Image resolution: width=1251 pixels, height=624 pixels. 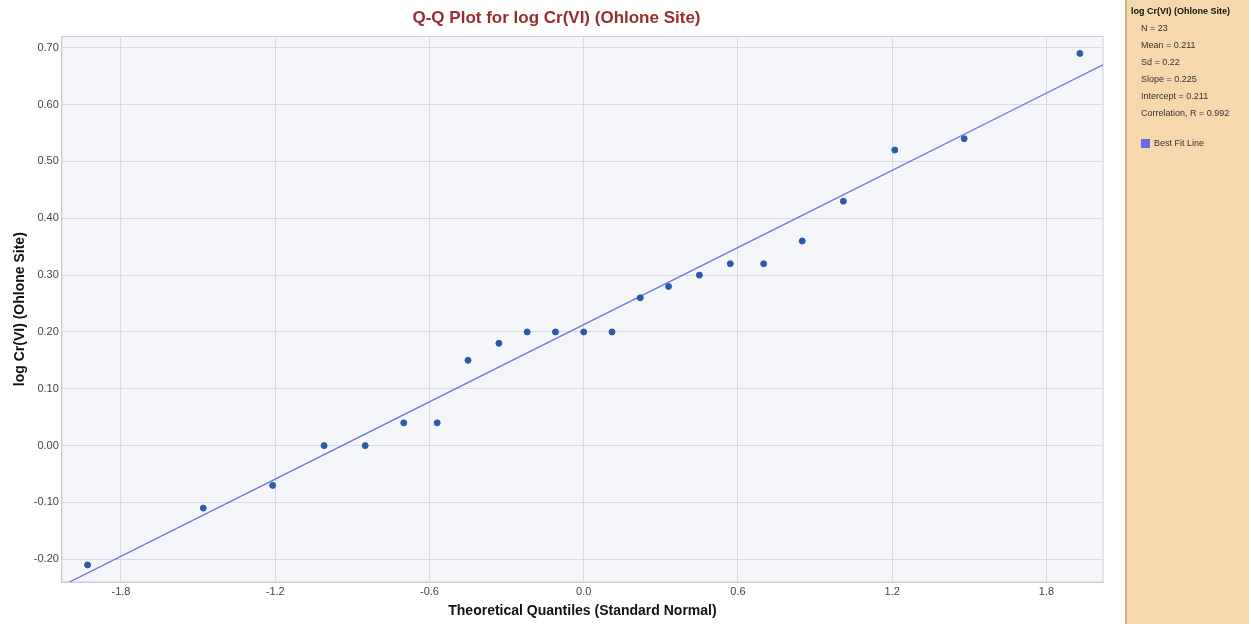 I want to click on y-axis-title: log Cr(VI) (Ohlone Site), so click(x=19, y=309).